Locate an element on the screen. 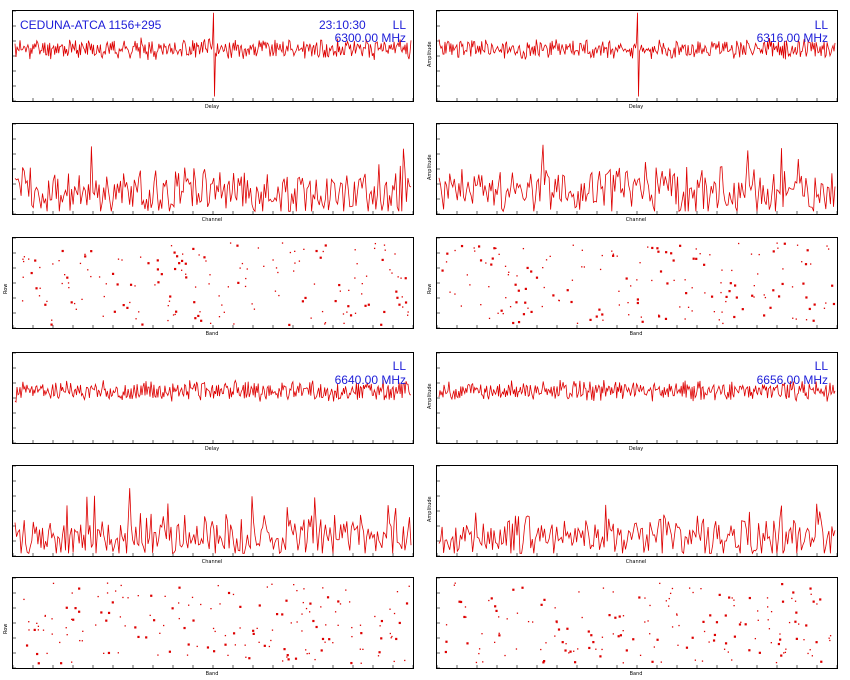 This screenshot has width=850, height=680. obs-time: 23:10:30 is located at coordinates (342, 25).